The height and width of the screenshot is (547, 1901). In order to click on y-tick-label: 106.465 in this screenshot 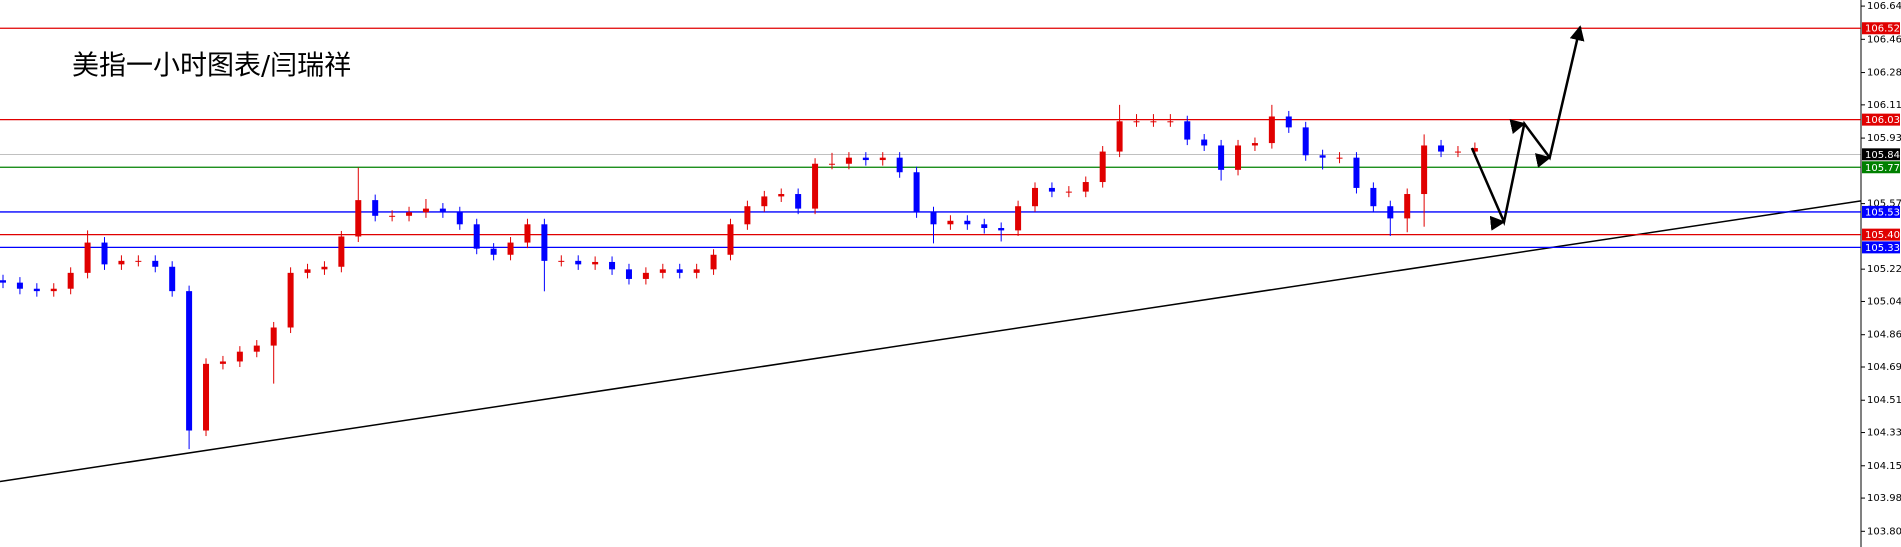, I will do `click(1884, 39)`.